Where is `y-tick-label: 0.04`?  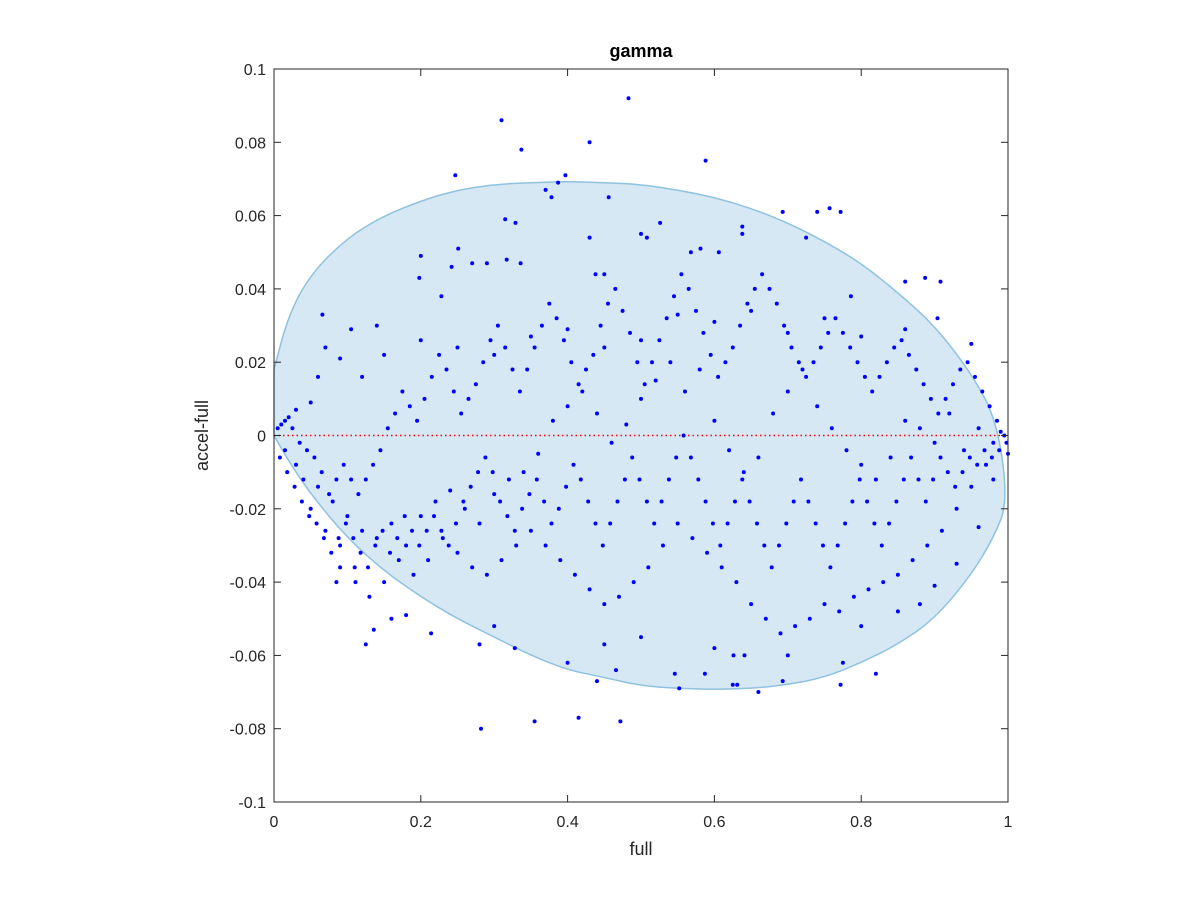 y-tick-label: 0.04 is located at coordinates (250, 290).